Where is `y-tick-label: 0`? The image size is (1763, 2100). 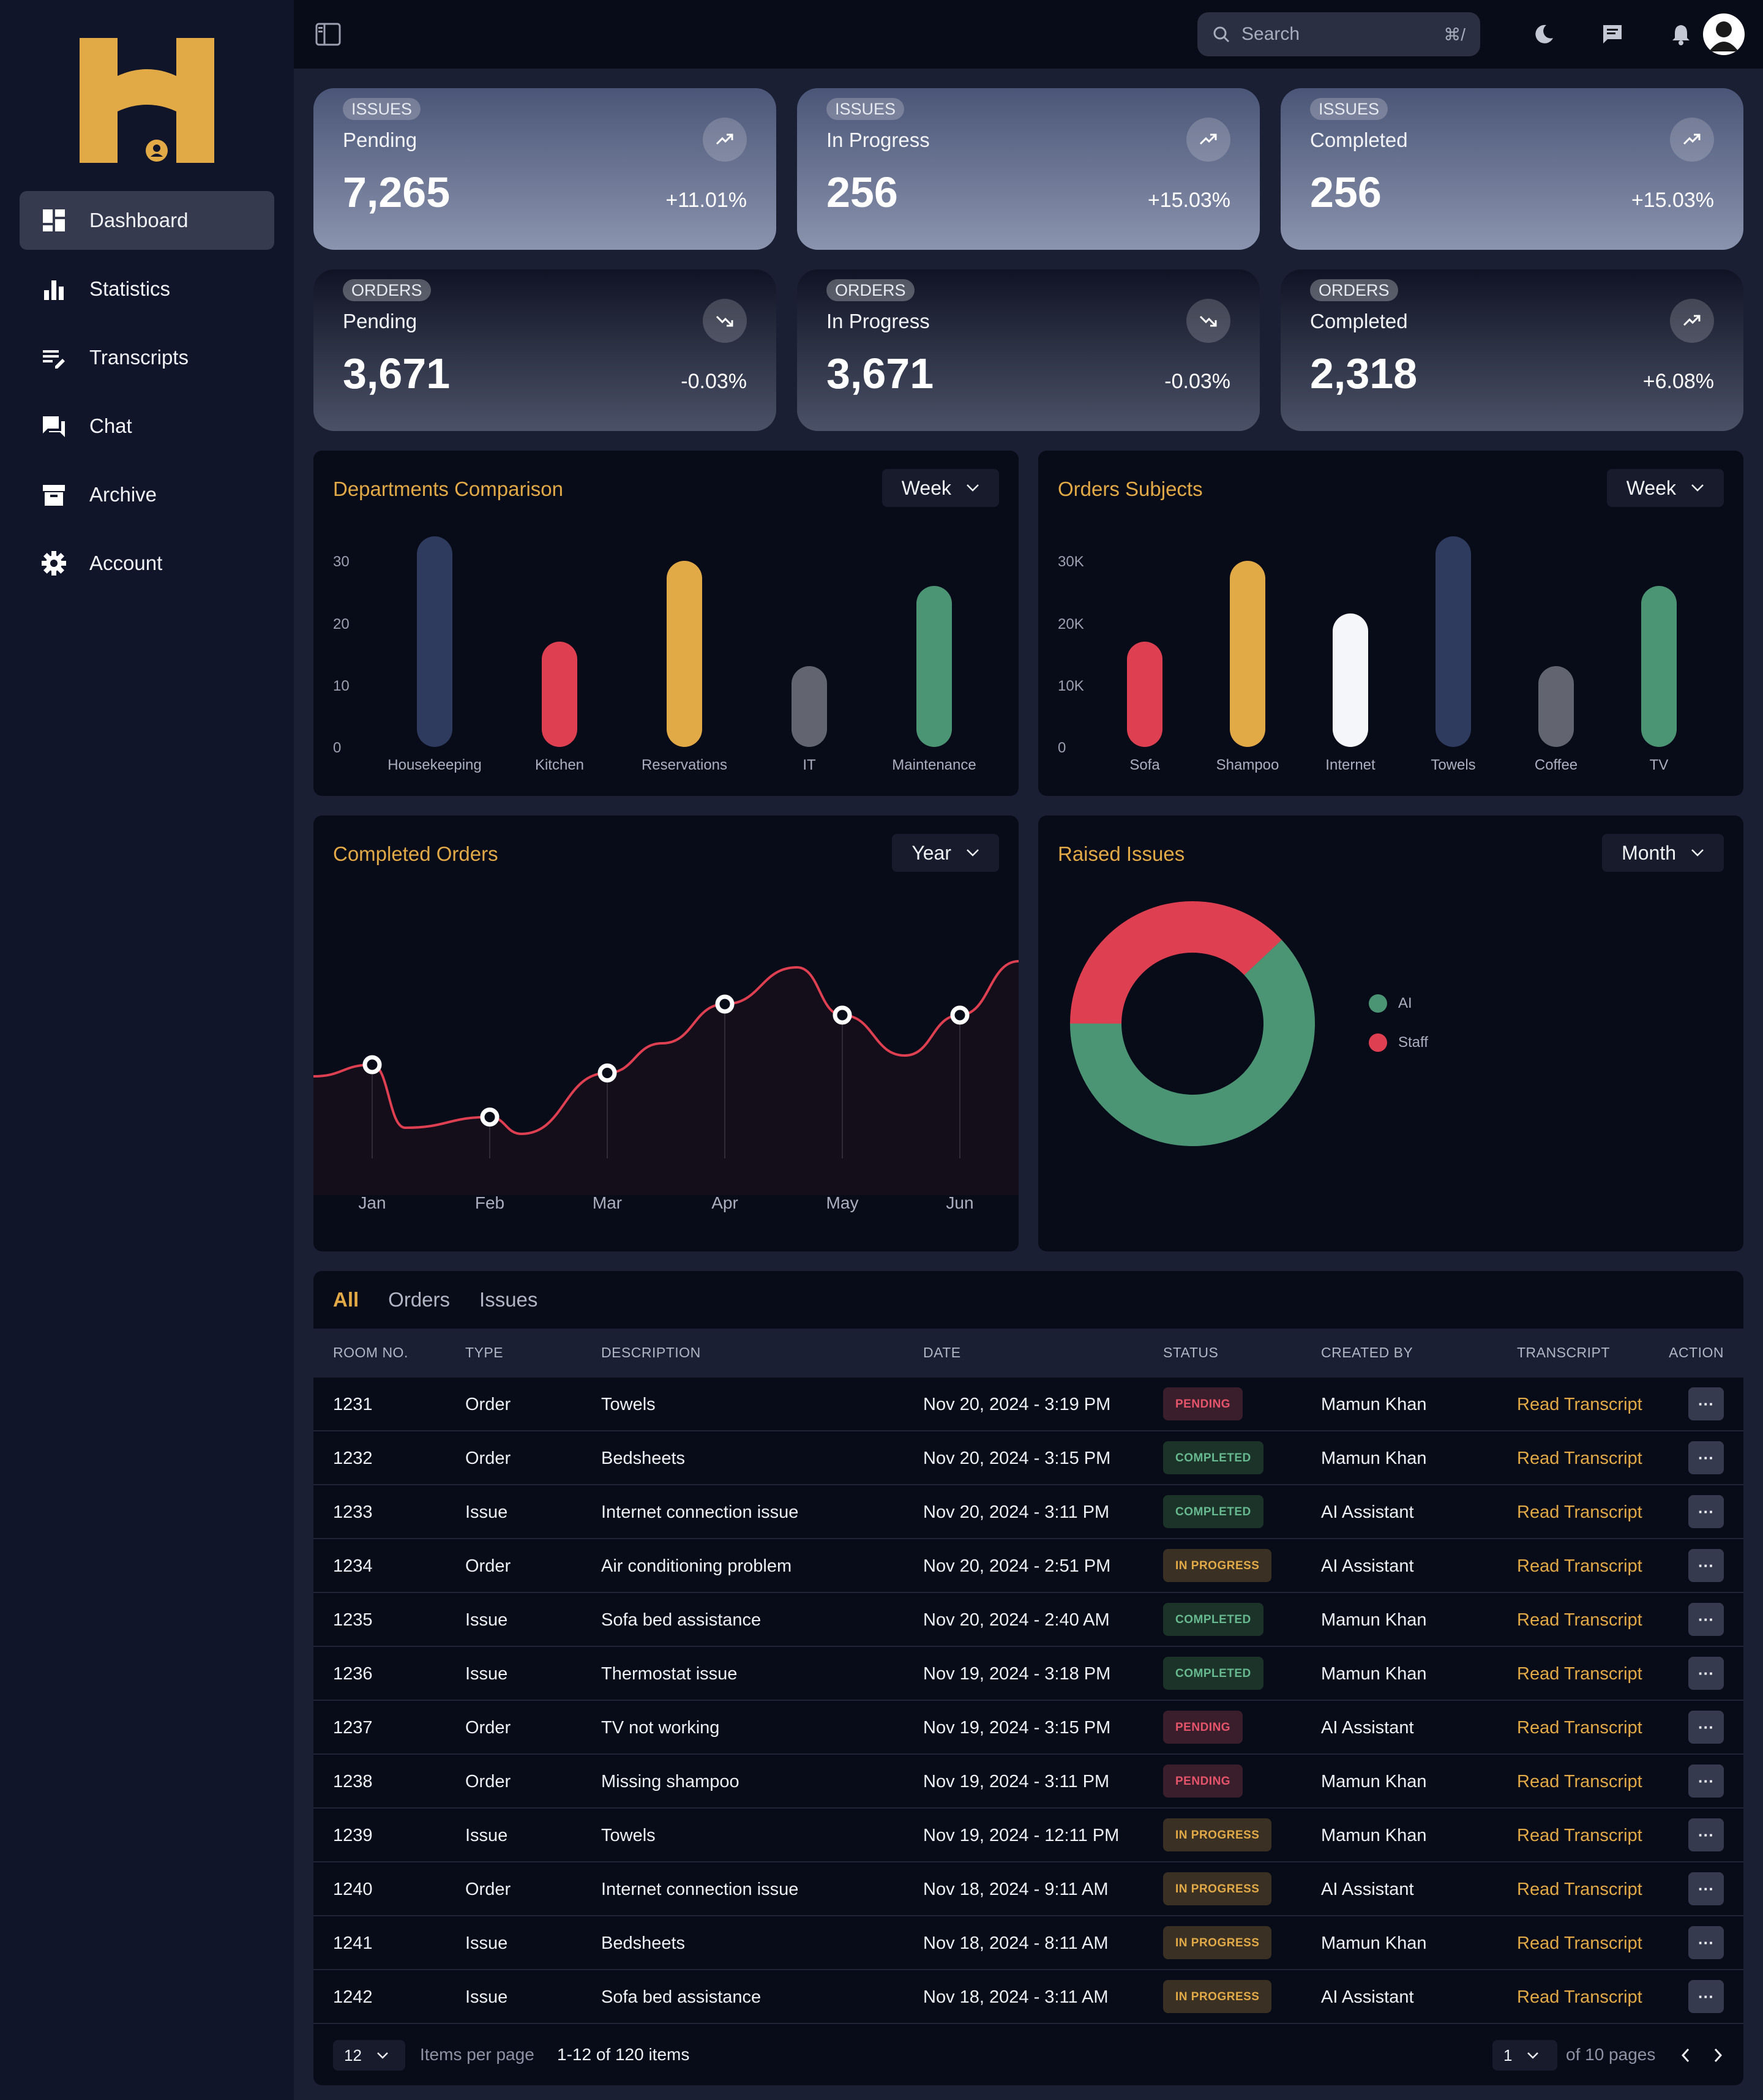
y-tick-label: 0 is located at coordinates (337, 748).